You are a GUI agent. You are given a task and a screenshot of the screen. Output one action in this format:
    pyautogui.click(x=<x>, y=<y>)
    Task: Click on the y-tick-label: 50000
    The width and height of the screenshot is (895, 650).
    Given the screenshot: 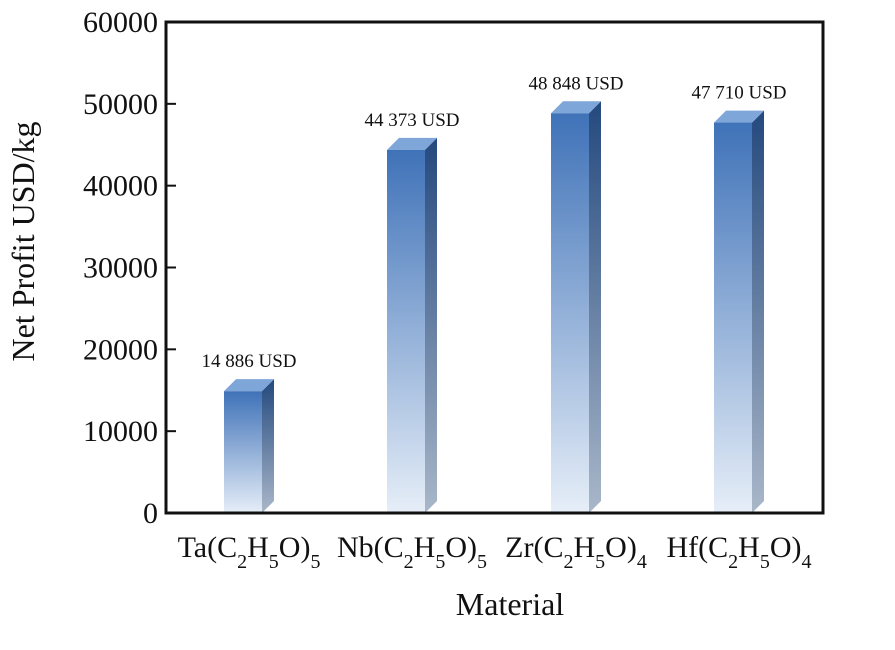 What is the action you would take?
    pyautogui.click(x=120, y=104)
    